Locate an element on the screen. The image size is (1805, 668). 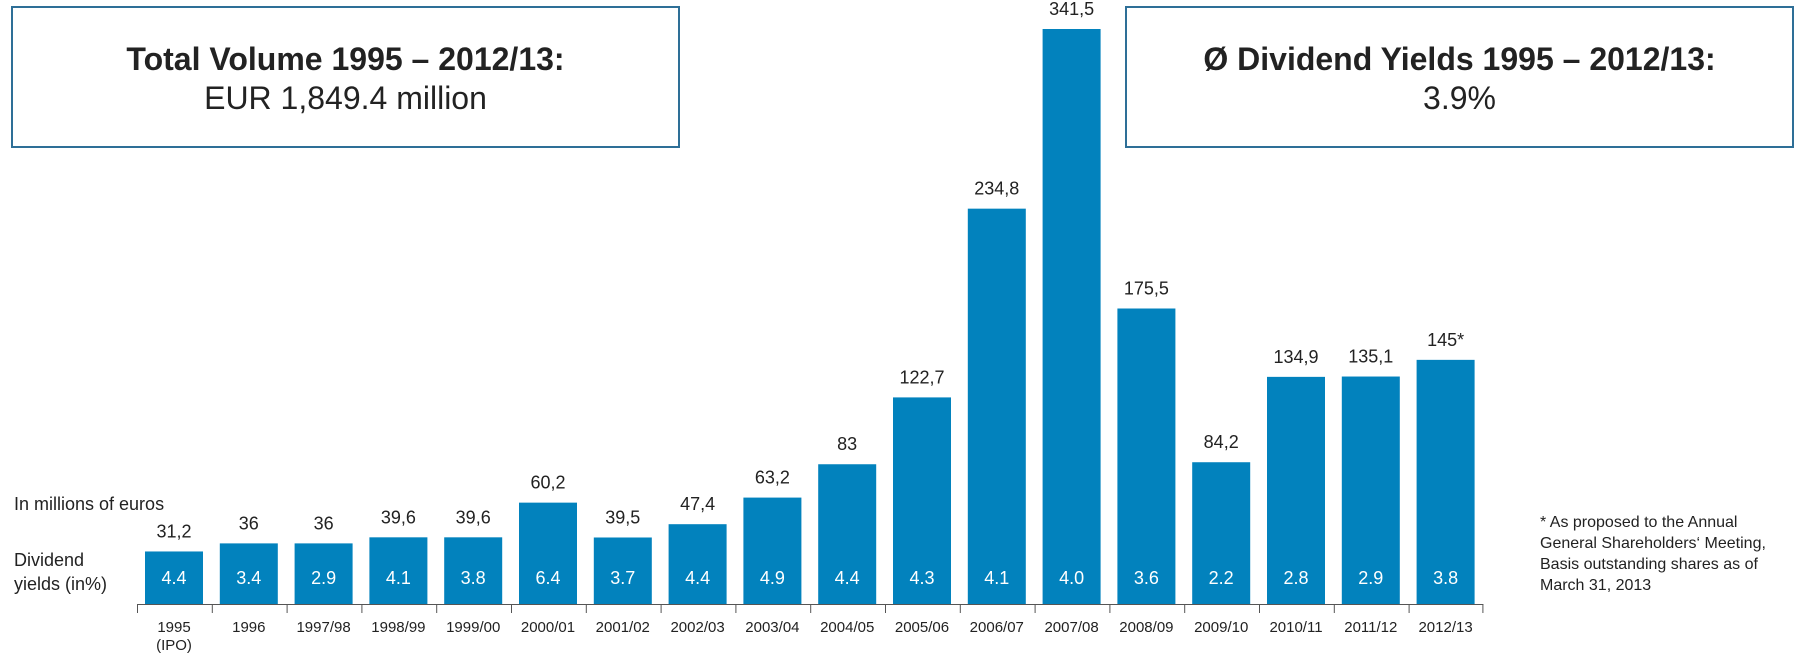
dividend-yield-label: 3.7 is located at coordinates (622, 578).